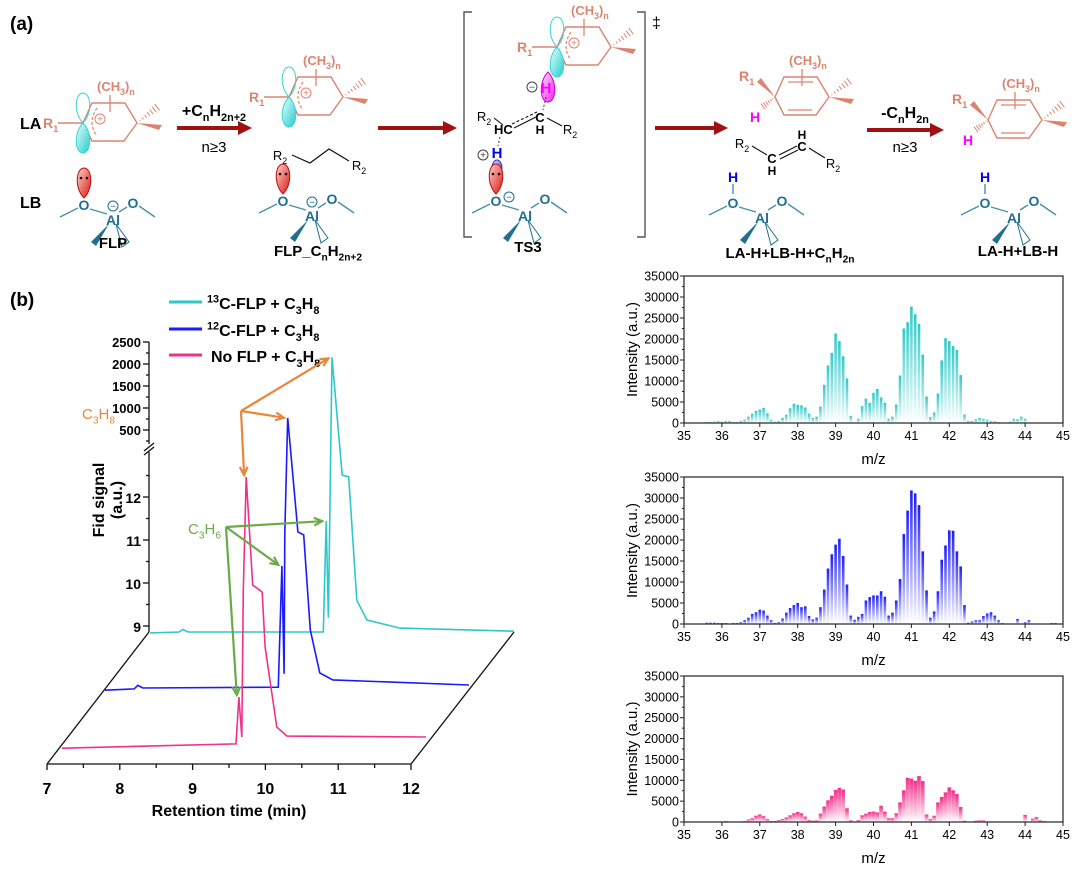 This screenshot has width=1089, height=880. I want to click on transition-state-mark: ‡, so click(656, 23).